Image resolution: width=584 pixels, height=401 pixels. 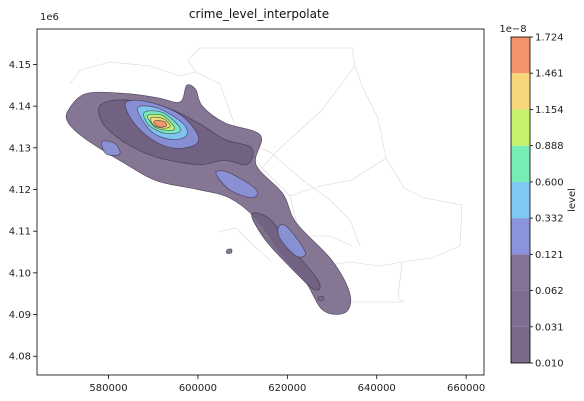 What do you see at coordinates (20, 273) in the screenshot?
I see `y-tick-label: 4.10` at bounding box center [20, 273].